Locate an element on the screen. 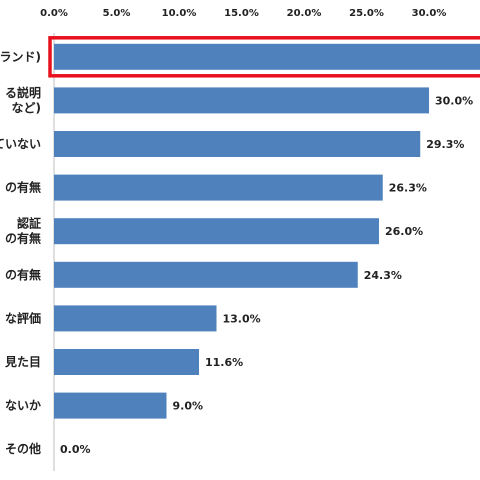 The image size is (480, 480). x-tick-label: 10.0% is located at coordinates (179, 13).